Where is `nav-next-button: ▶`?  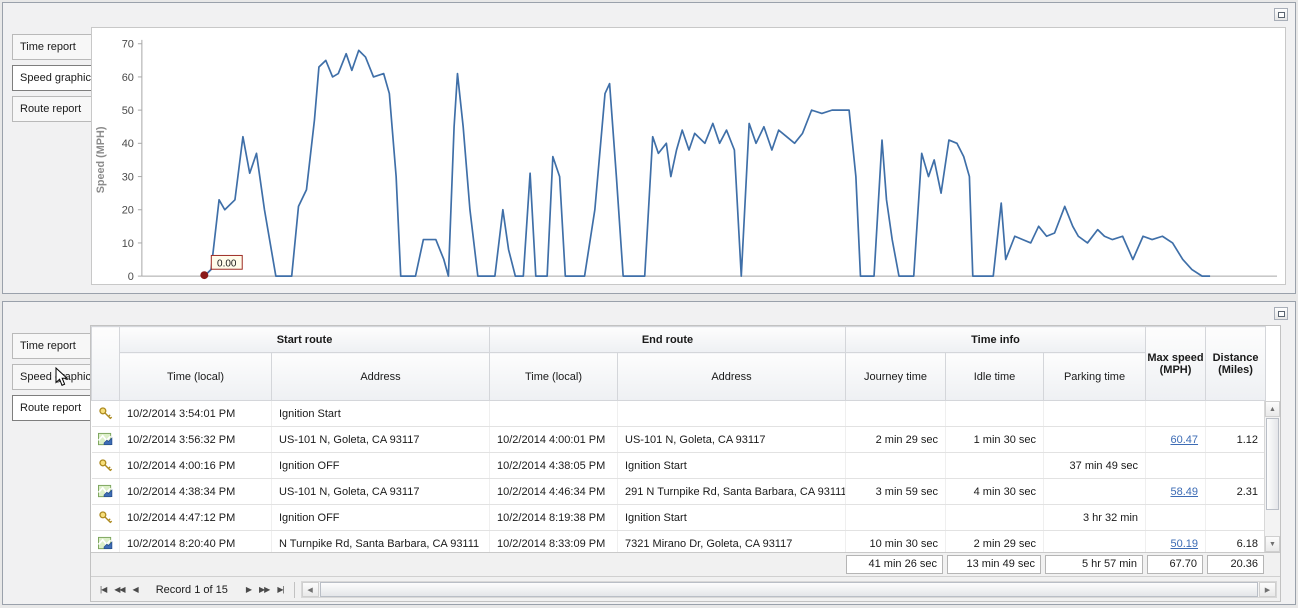 nav-next-button: ▶ is located at coordinates (248, 589).